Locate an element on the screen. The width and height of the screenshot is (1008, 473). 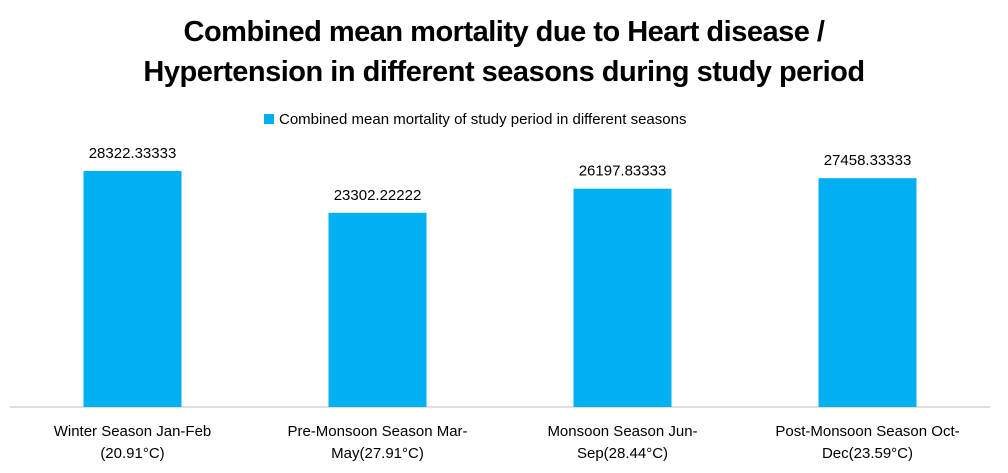
x-tick-label: Pre-Monsoon Season Mar- May(27.91°C) is located at coordinates (377, 442).